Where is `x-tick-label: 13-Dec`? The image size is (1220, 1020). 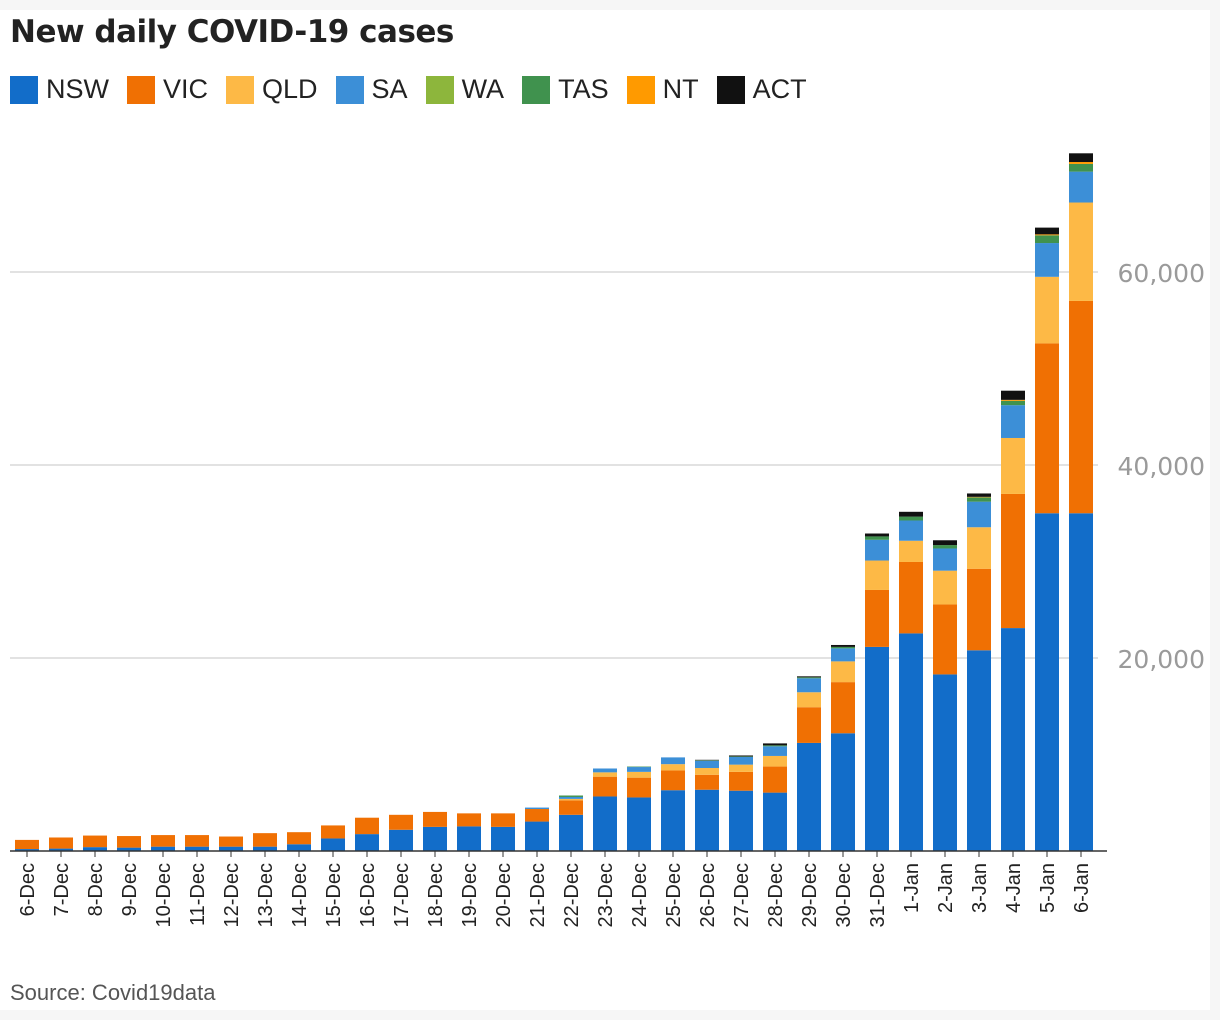 x-tick-label: 13-Dec is located at coordinates (266, 895).